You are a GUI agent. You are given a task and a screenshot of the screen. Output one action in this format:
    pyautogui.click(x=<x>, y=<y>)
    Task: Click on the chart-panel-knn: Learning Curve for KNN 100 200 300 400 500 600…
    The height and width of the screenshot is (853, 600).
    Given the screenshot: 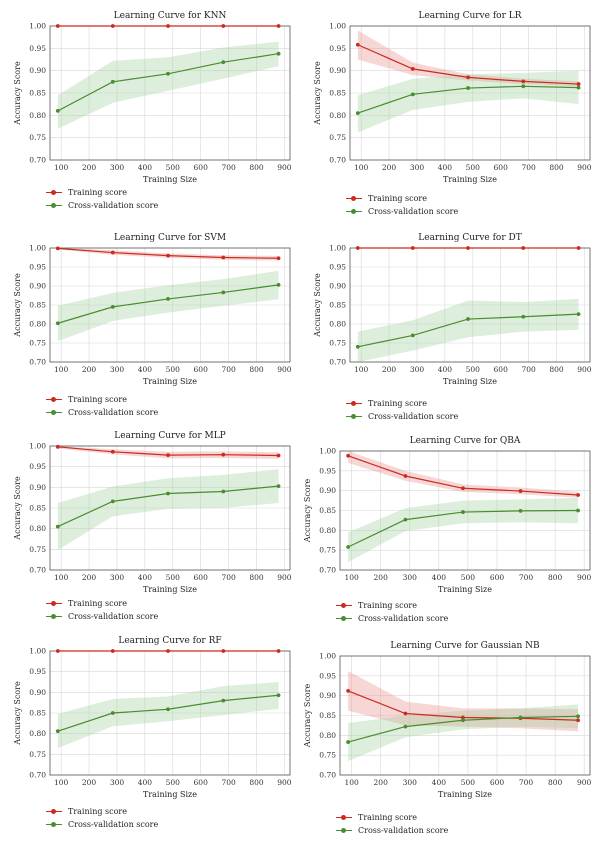 What is the action you would take?
    pyautogui.click(x=150, y=106)
    